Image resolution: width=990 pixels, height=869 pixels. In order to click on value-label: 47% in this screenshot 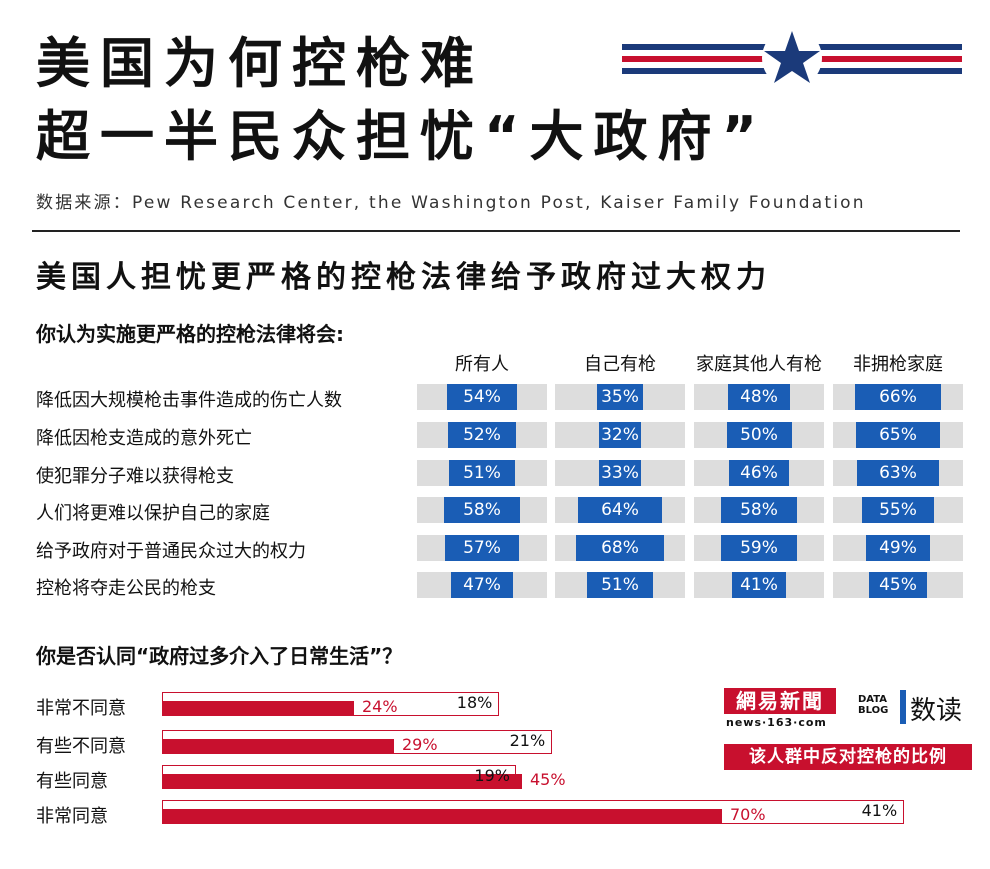, I will do `click(482, 585)`.